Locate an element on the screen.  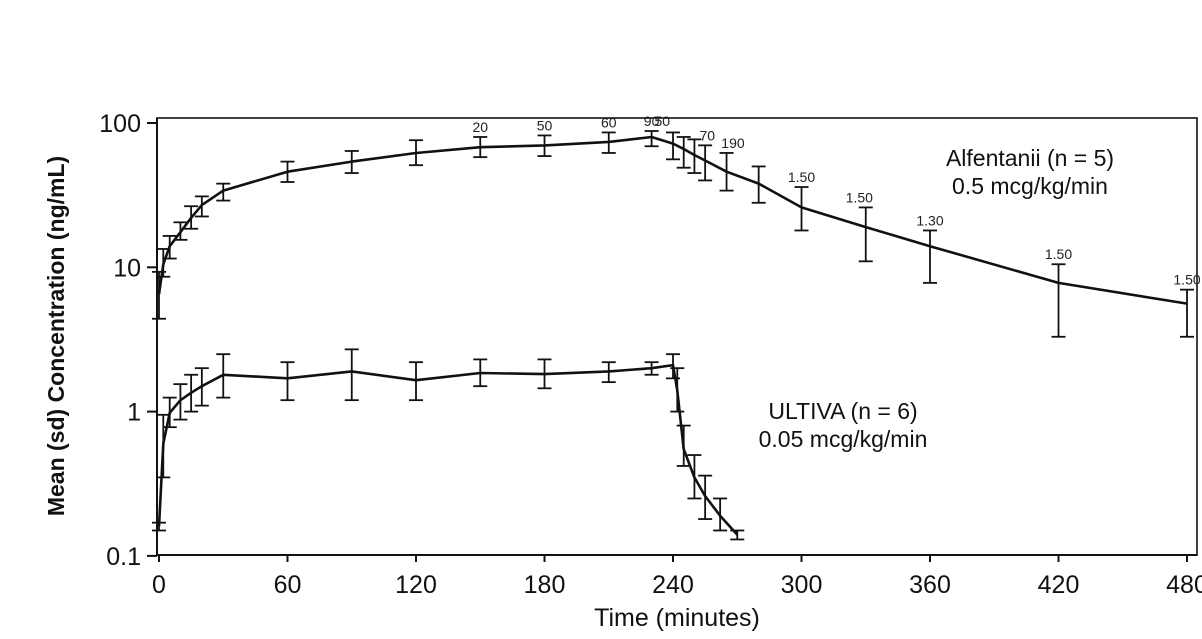
x-tick-label: 360 is located at coordinates (930, 585).